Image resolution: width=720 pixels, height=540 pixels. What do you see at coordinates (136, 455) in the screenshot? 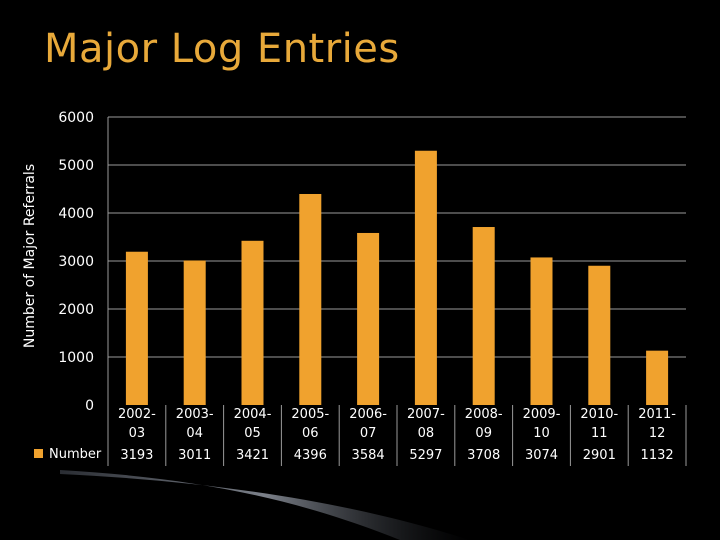
I see `data-label: 3193` at bounding box center [136, 455].